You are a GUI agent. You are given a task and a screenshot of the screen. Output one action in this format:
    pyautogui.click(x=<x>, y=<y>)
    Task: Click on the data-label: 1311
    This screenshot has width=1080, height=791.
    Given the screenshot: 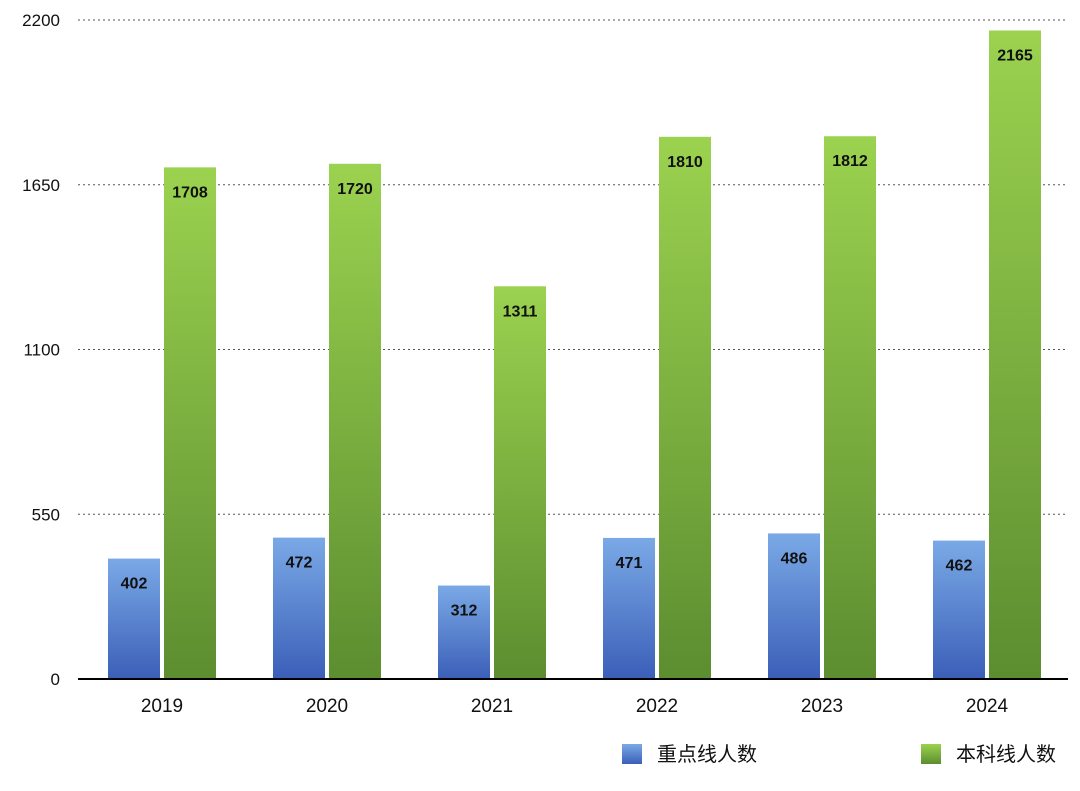 What is the action you would take?
    pyautogui.click(x=520, y=311)
    